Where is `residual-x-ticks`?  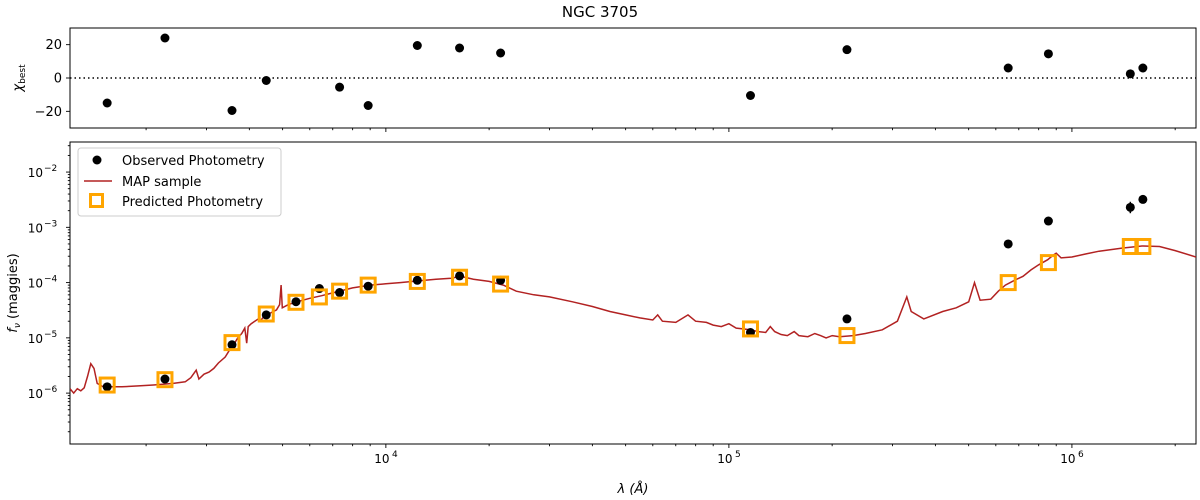
residual-x-ticks is located at coordinates (660, 130).